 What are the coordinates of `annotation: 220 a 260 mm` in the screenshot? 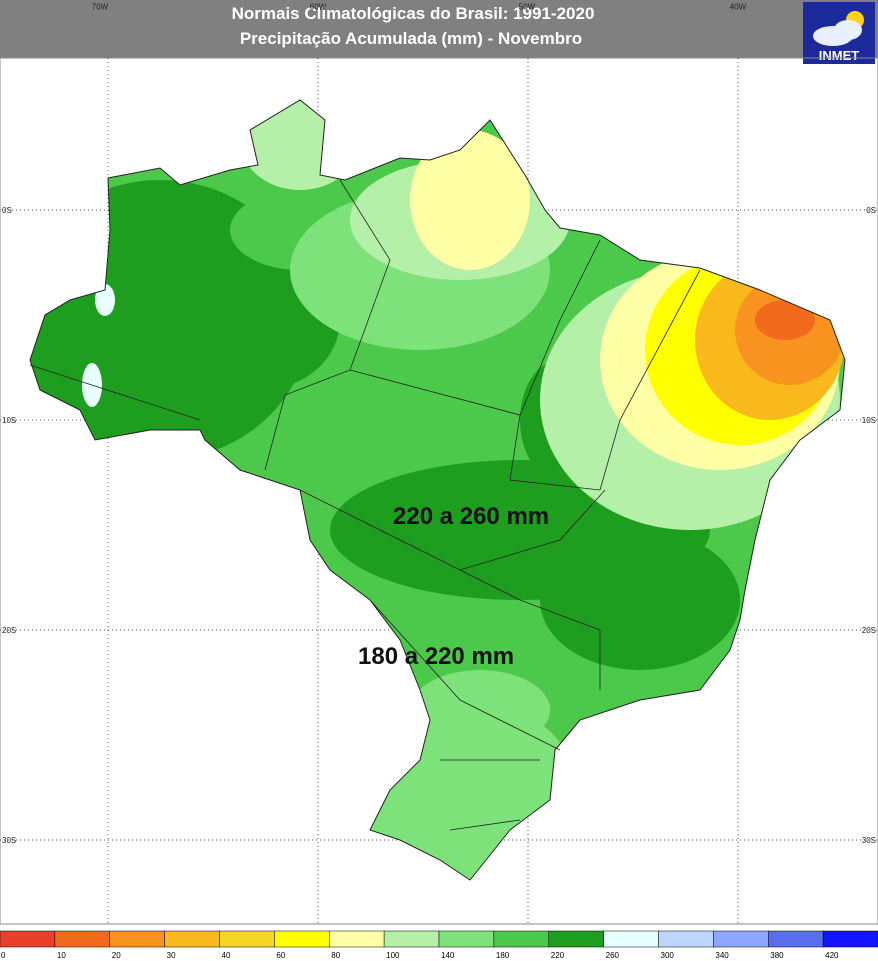 It's located at (471, 516).